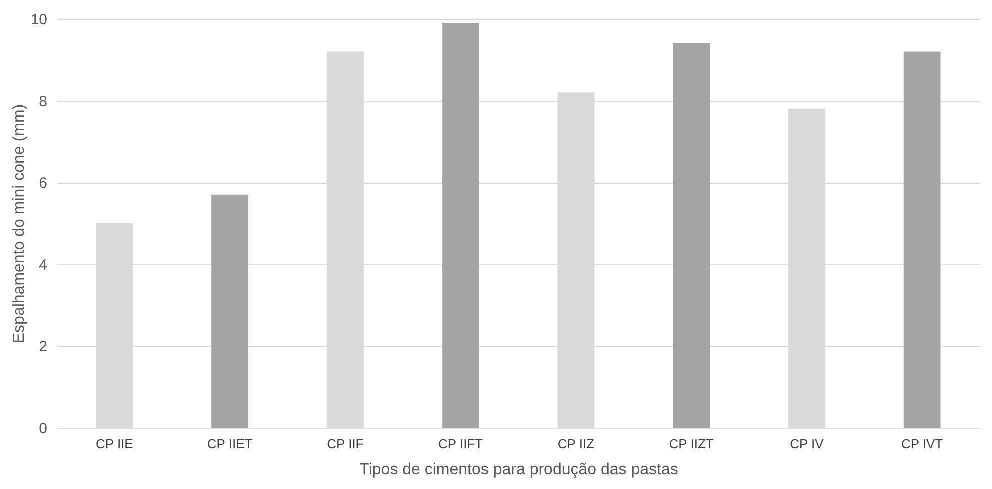 The height and width of the screenshot is (489, 992). I want to click on y-tick-label: 2, so click(43, 347).